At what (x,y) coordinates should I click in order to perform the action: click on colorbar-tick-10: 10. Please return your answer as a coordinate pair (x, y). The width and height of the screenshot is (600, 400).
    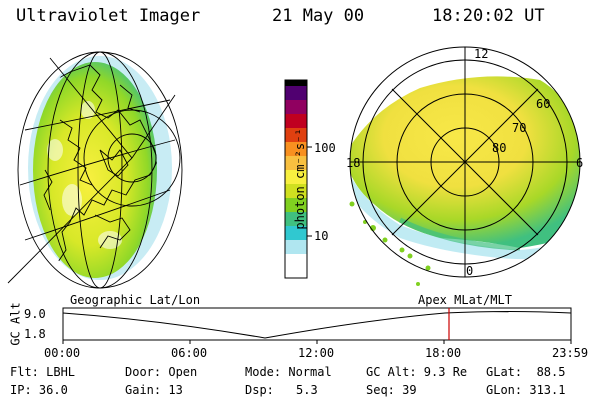
    Looking at the image, I should click on (321, 236).